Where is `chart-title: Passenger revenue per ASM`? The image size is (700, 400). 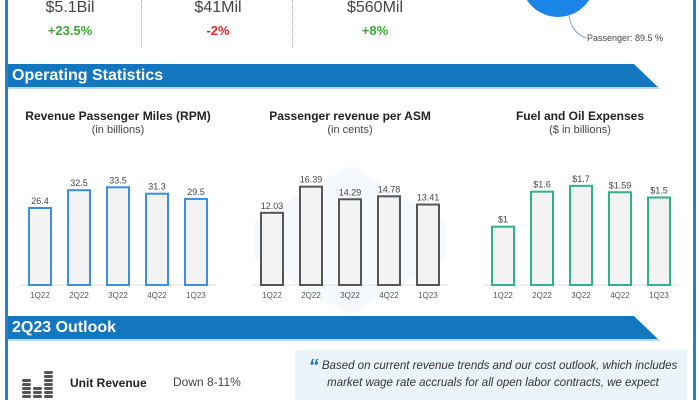 chart-title: Passenger revenue per ASM is located at coordinates (350, 116).